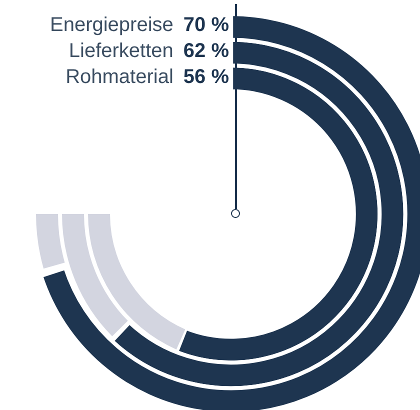 The width and height of the screenshot is (420, 410). I want to click on category-label: Energiepreise, so click(112, 25).